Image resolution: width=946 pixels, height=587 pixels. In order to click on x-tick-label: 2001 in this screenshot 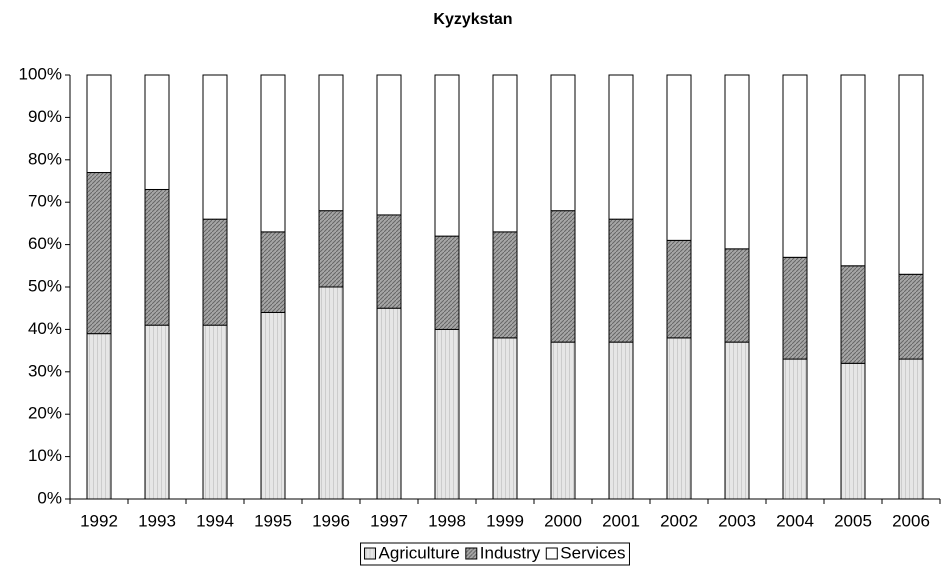, I will do `click(621, 520)`.